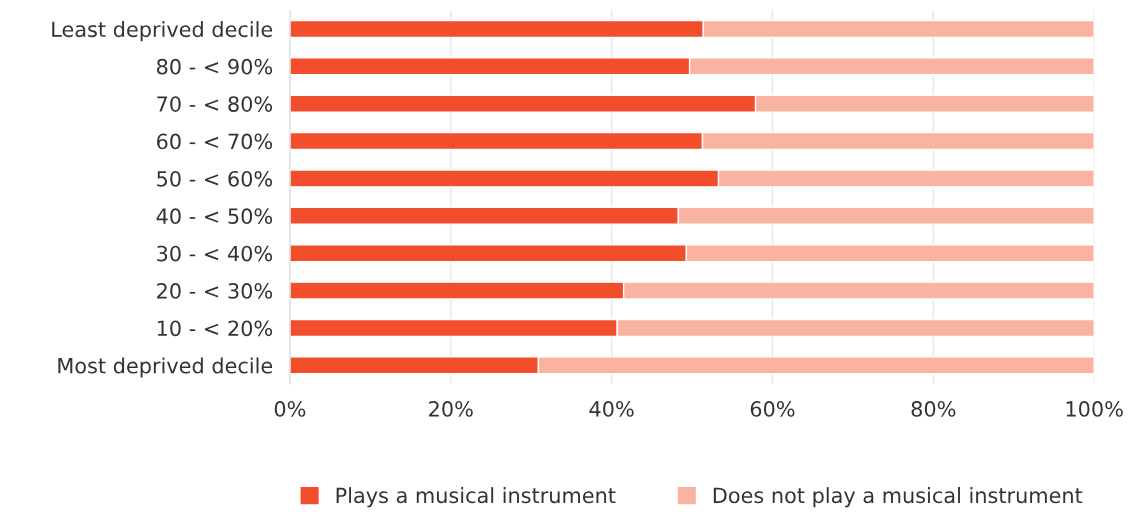  What do you see at coordinates (1094, 409) in the screenshot?
I see `x-tick-label: 100%` at bounding box center [1094, 409].